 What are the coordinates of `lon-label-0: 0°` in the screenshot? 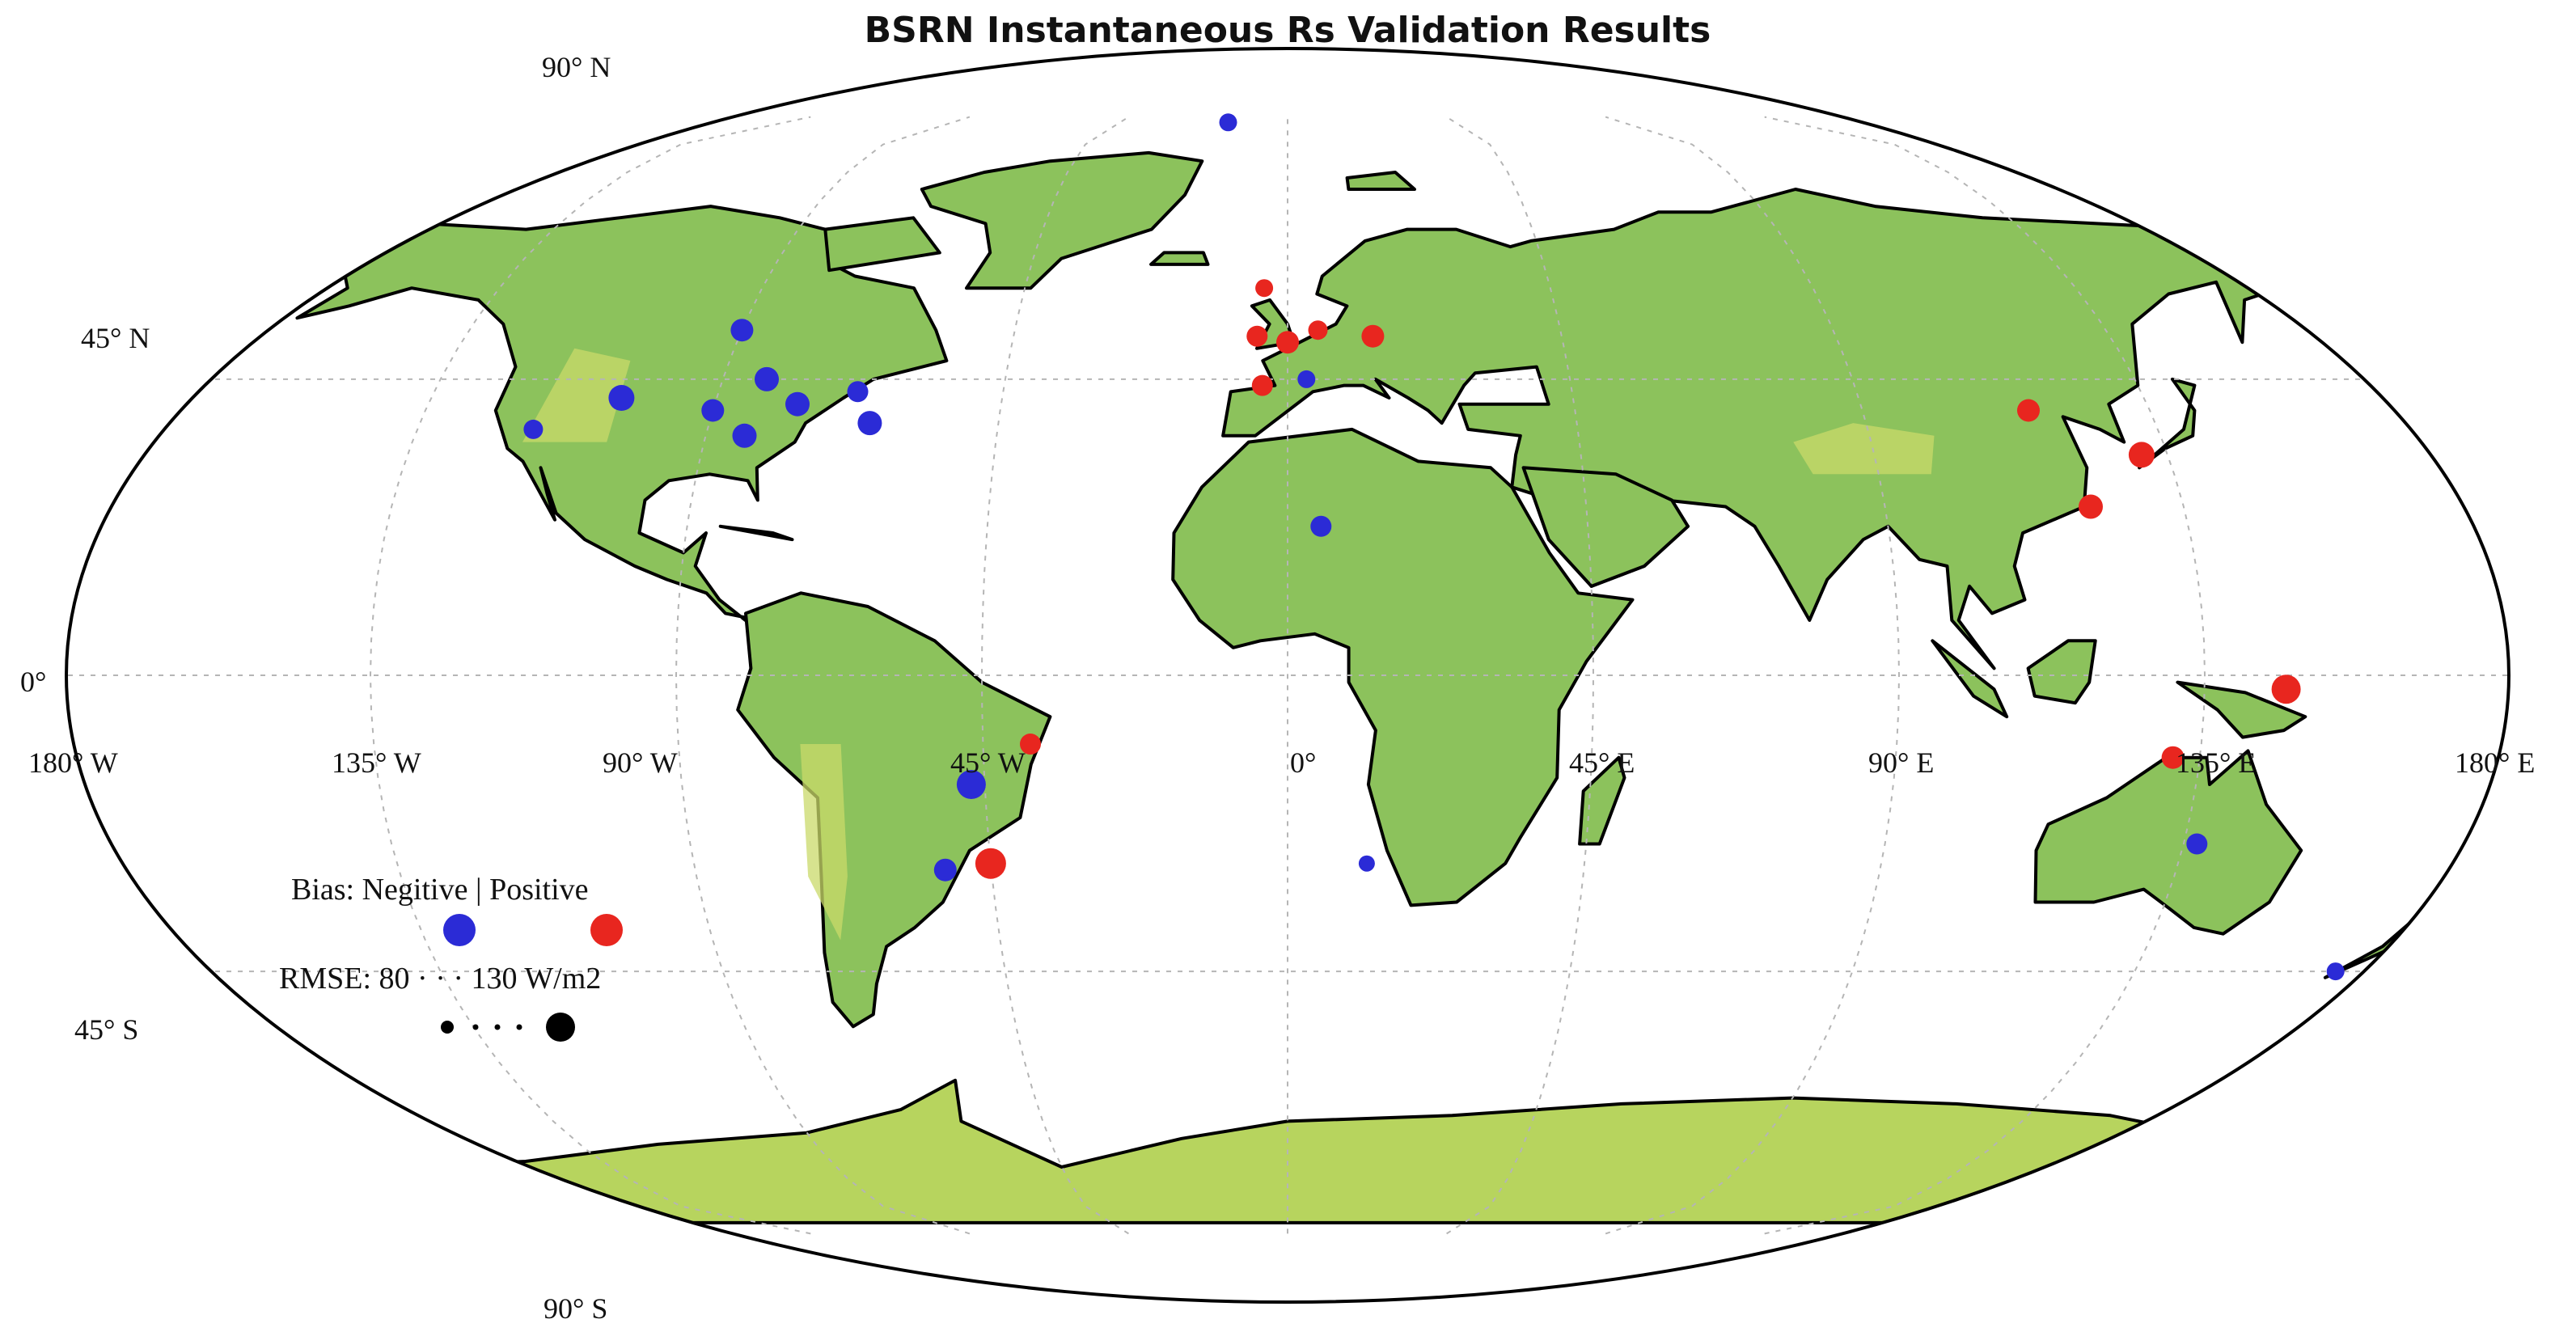 It's located at (1303, 762).